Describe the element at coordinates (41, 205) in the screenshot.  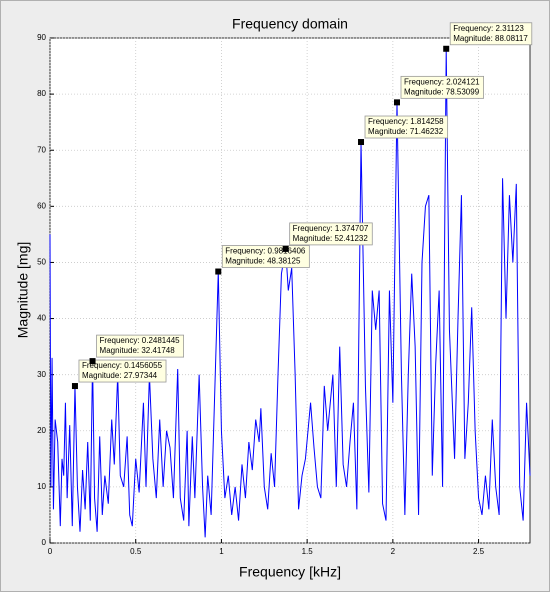
I see `y-tick-label: 60` at that location.